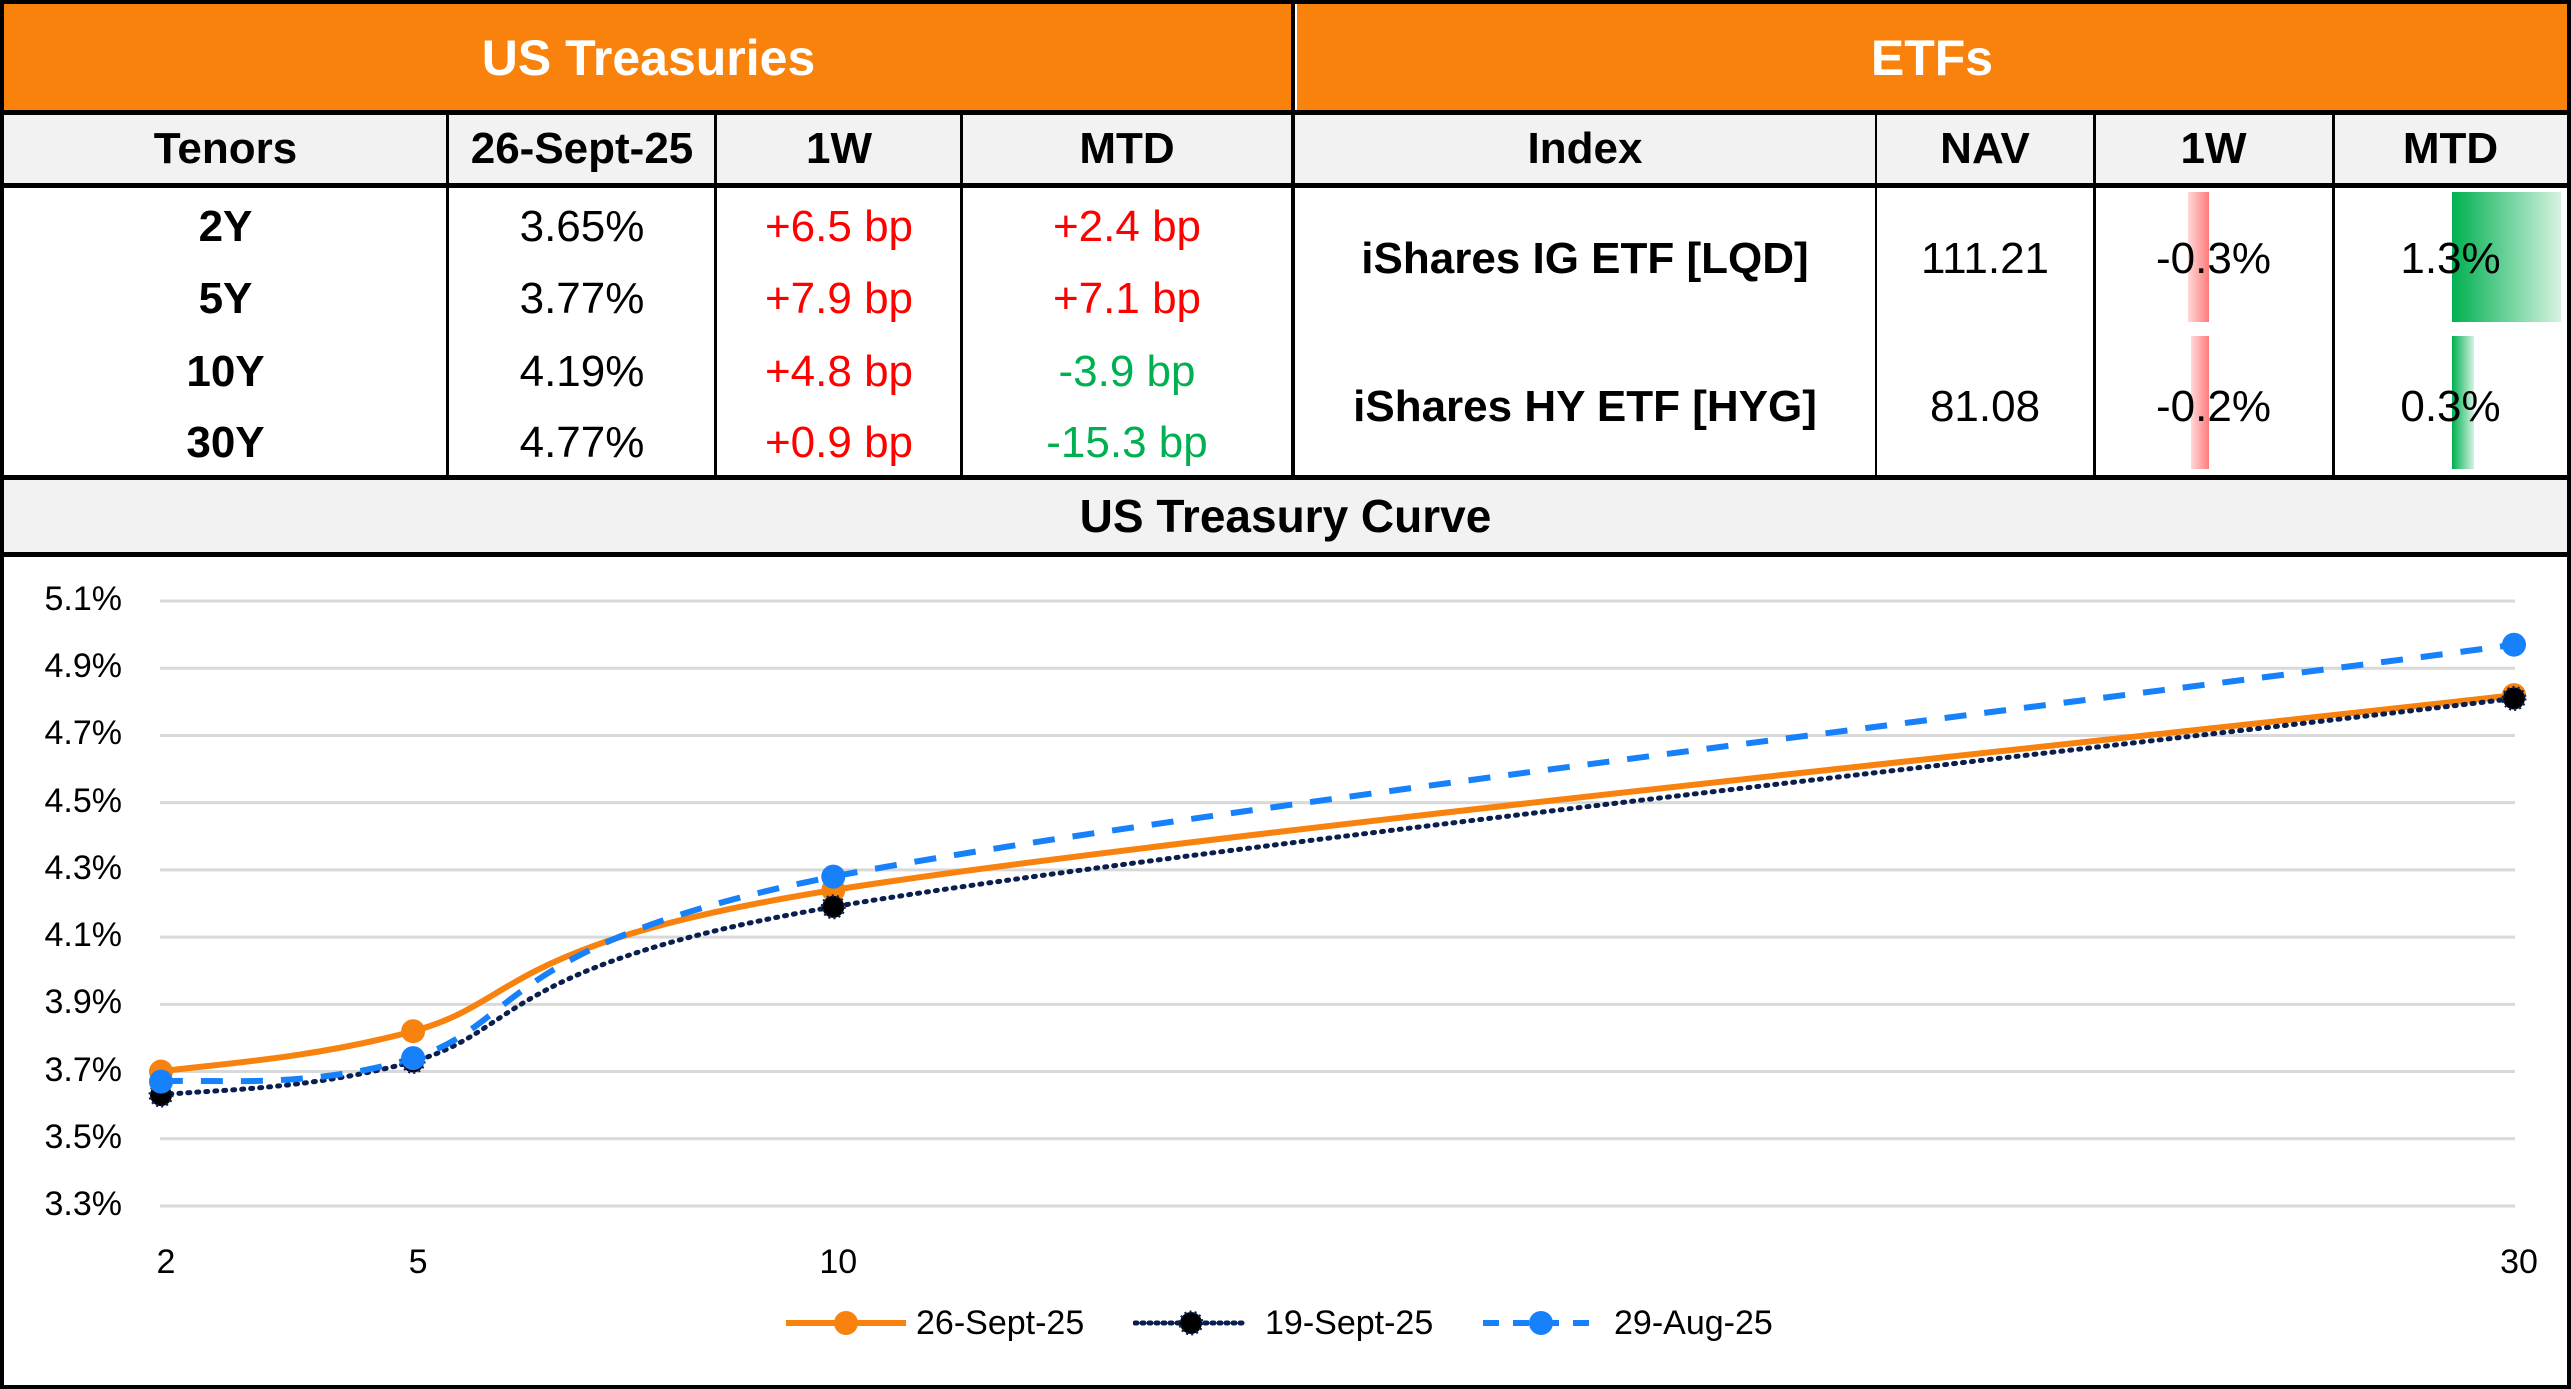 The width and height of the screenshot is (2571, 1389). Describe the element at coordinates (1585, 406) in the screenshot. I see `etf-index-name: iShares HY ETF [HYG]` at that location.